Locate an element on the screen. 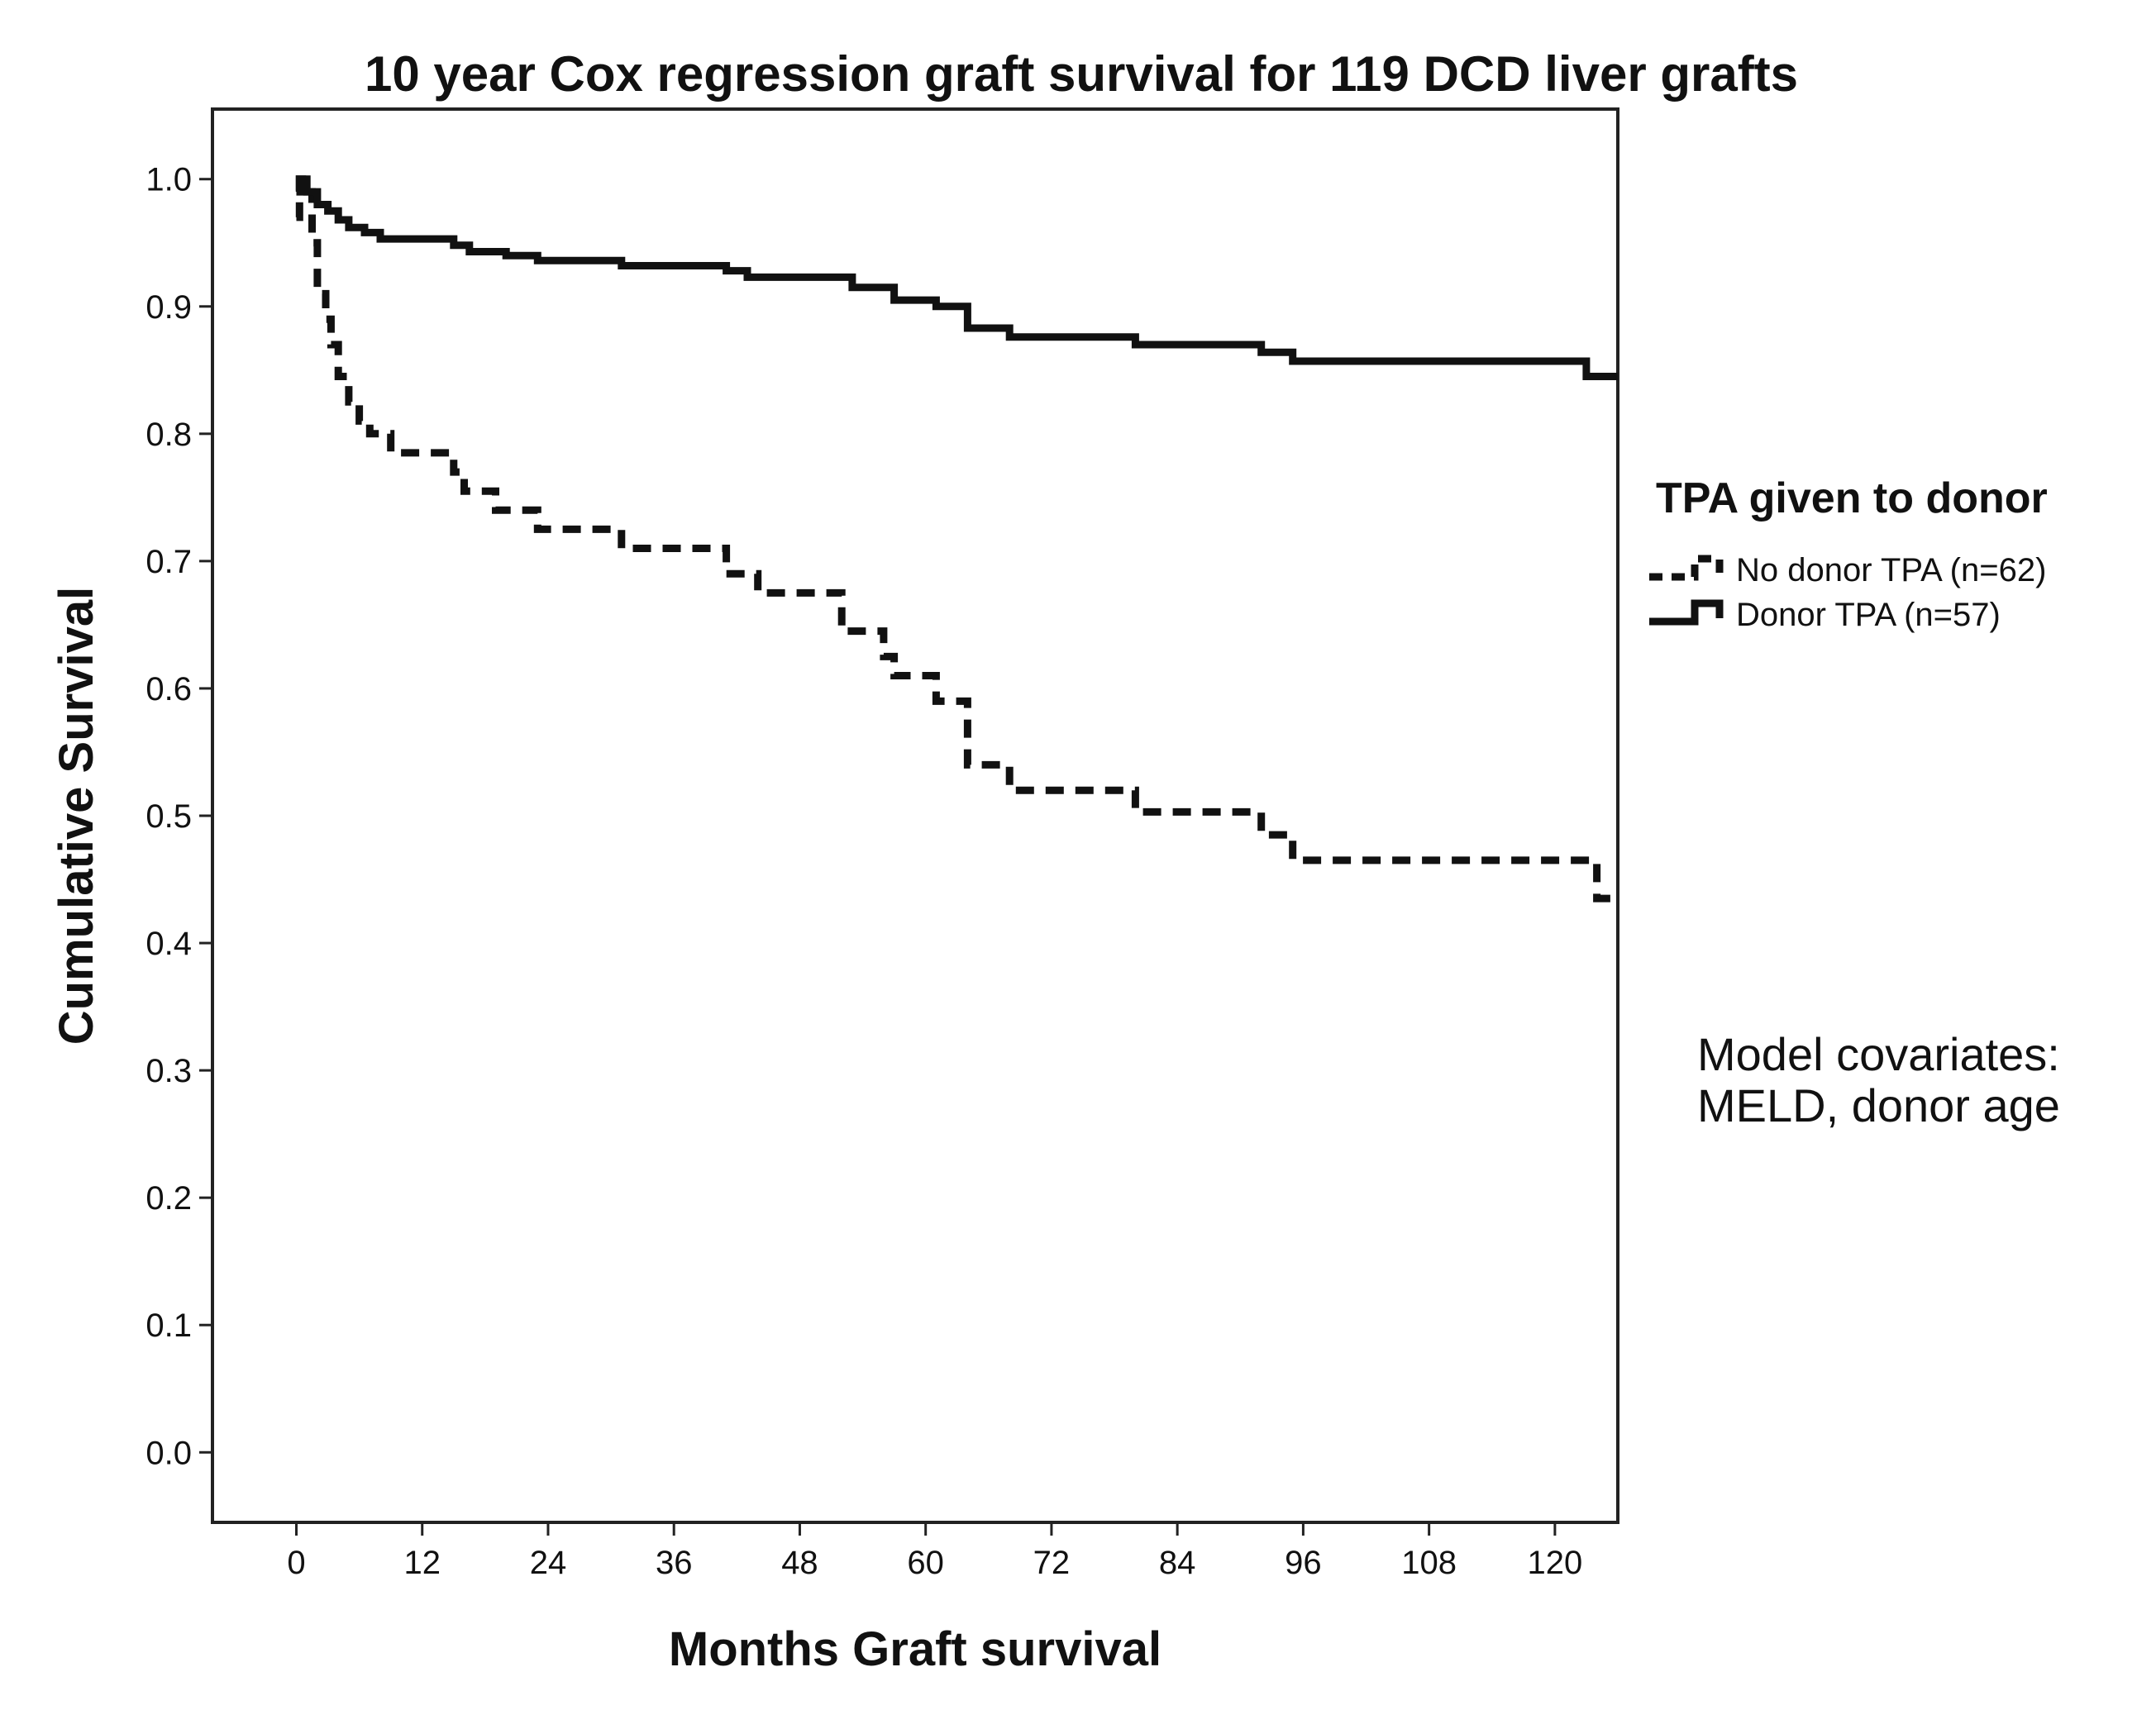 The image size is (2156, 1729). annotation-line-2: MELD, donor age is located at coordinates (1878, 1105).